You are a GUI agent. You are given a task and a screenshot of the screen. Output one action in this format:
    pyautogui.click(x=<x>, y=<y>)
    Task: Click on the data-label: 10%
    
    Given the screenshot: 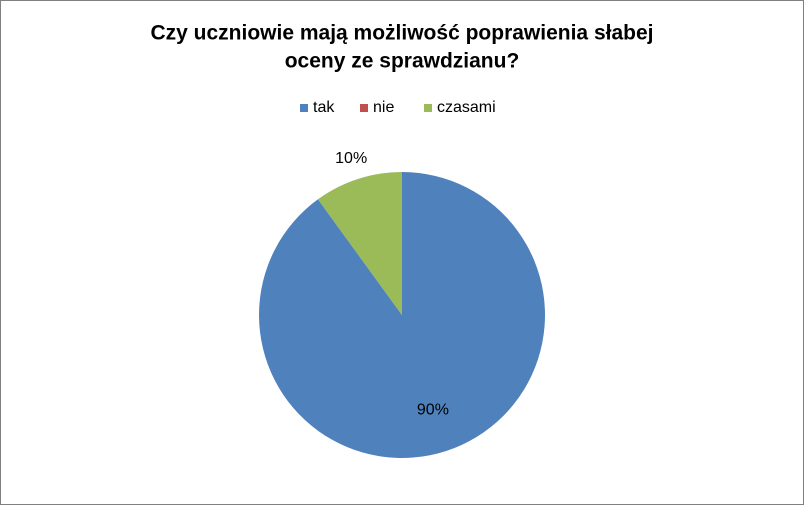 What is the action you would take?
    pyautogui.click(x=351, y=158)
    